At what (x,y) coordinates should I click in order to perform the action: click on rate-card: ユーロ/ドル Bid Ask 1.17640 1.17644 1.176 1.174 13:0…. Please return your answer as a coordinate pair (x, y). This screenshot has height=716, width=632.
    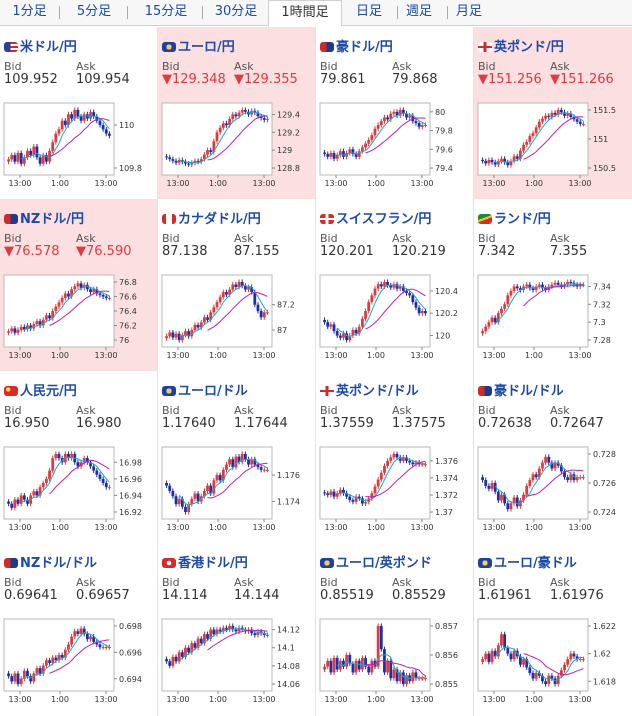
    Looking at the image, I should click on (237, 457).